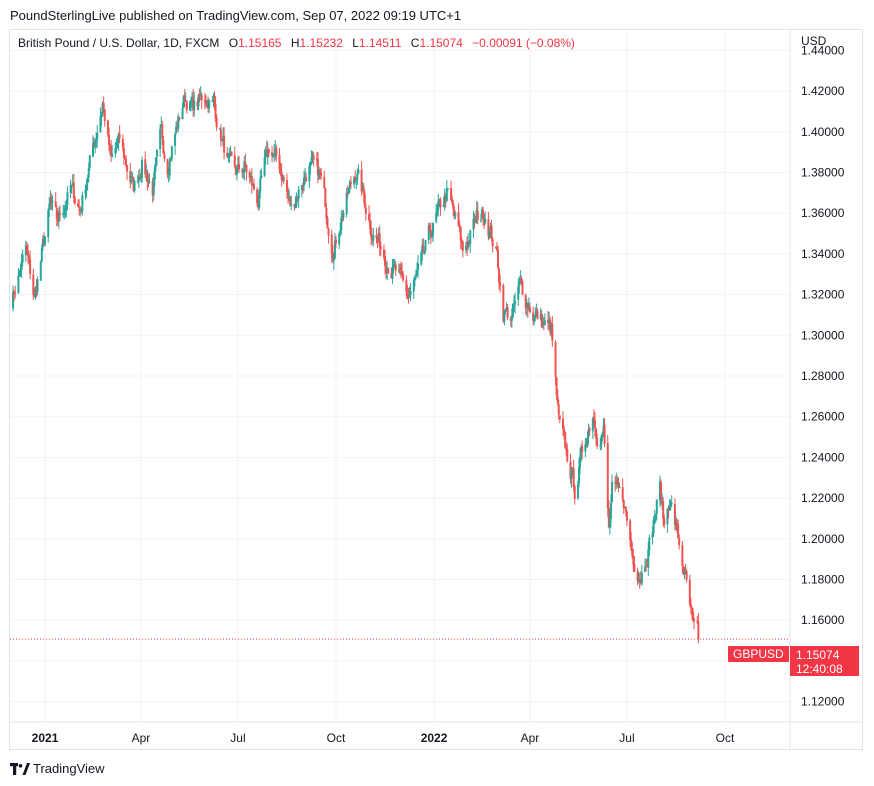 This screenshot has height=786, width=874. What do you see at coordinates (819, 669) in the screenshot?
I see `bar-countdown: 12:40:08` at bounding box center [819, 669].